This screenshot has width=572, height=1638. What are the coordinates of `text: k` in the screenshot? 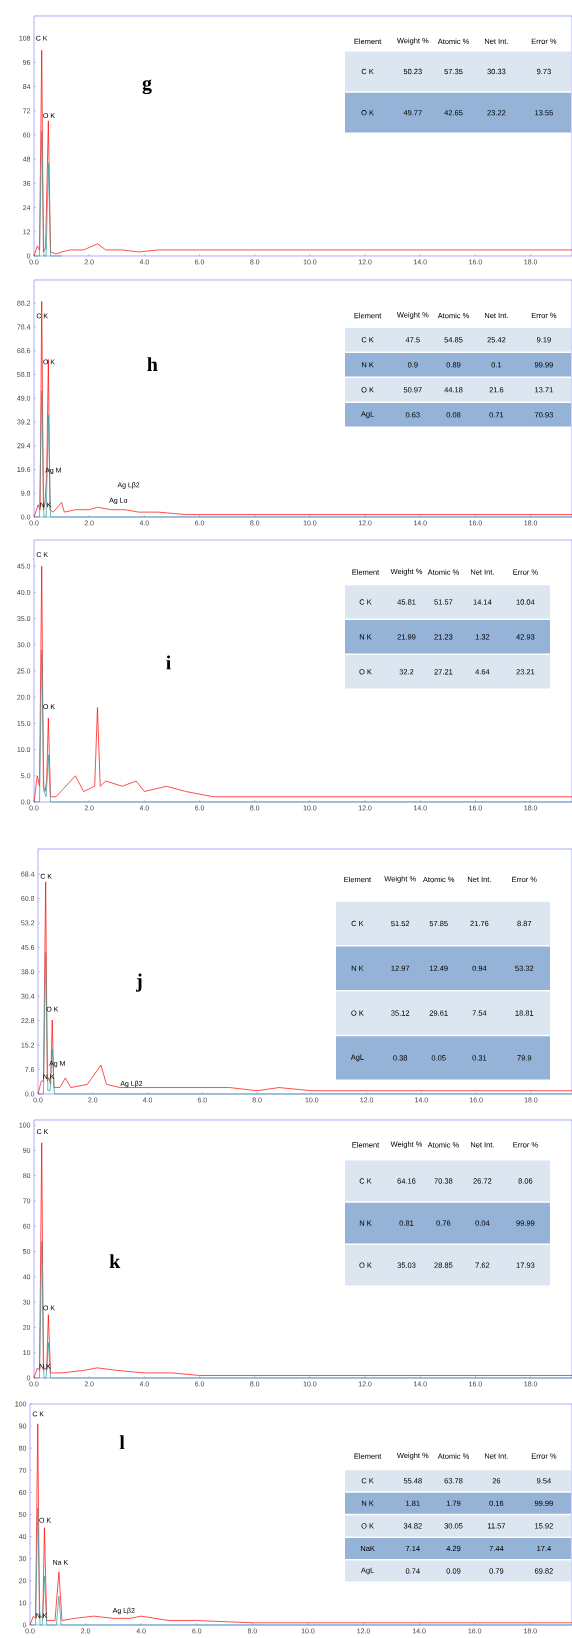 It's located at (115, 1261).